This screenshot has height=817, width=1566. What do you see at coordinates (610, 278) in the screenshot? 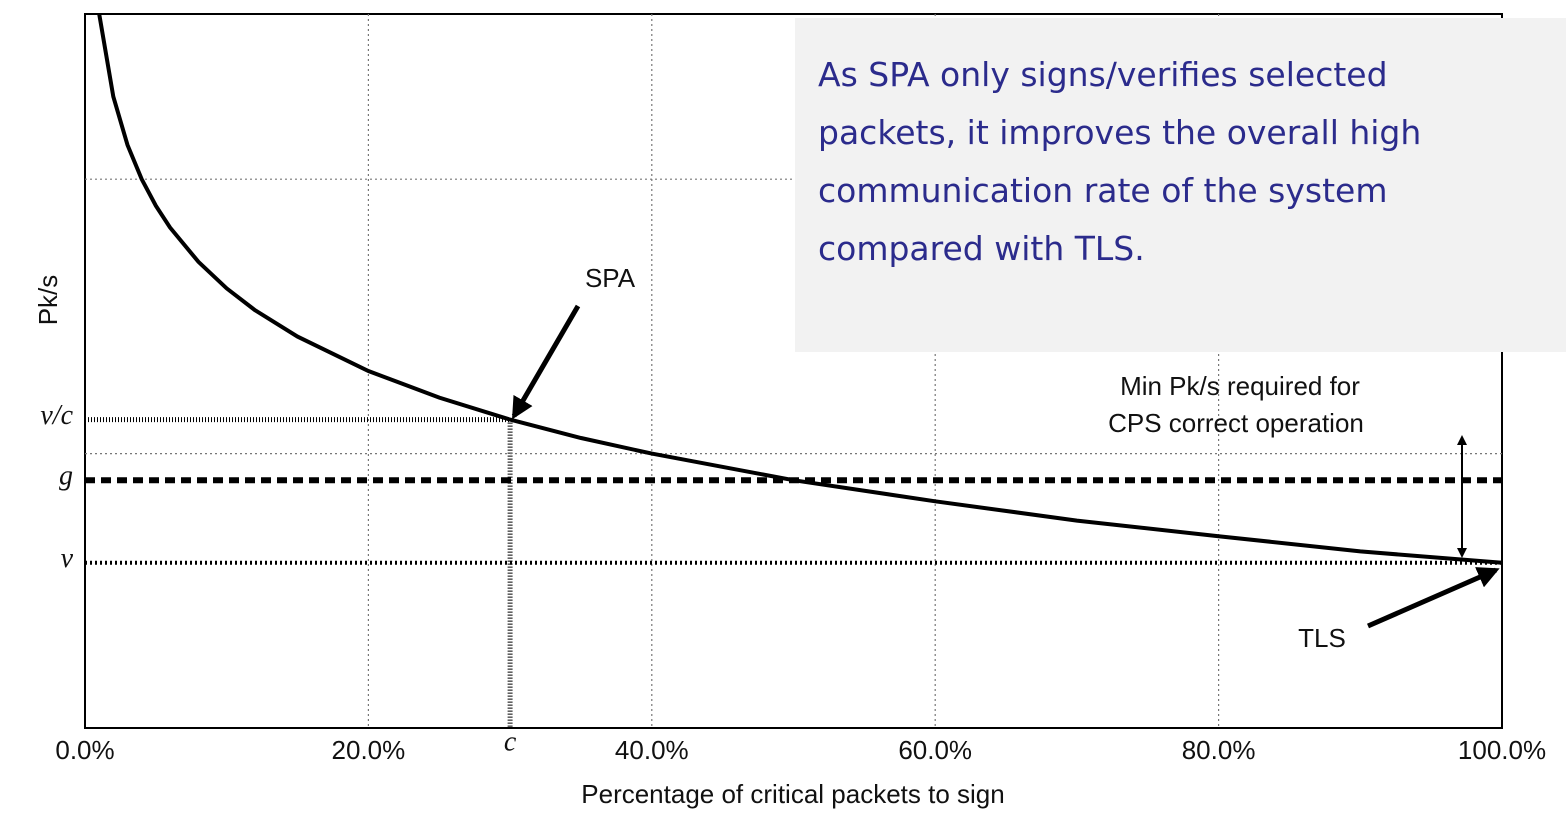
I see `annotation: SPA` at bounding box center [610, 278].